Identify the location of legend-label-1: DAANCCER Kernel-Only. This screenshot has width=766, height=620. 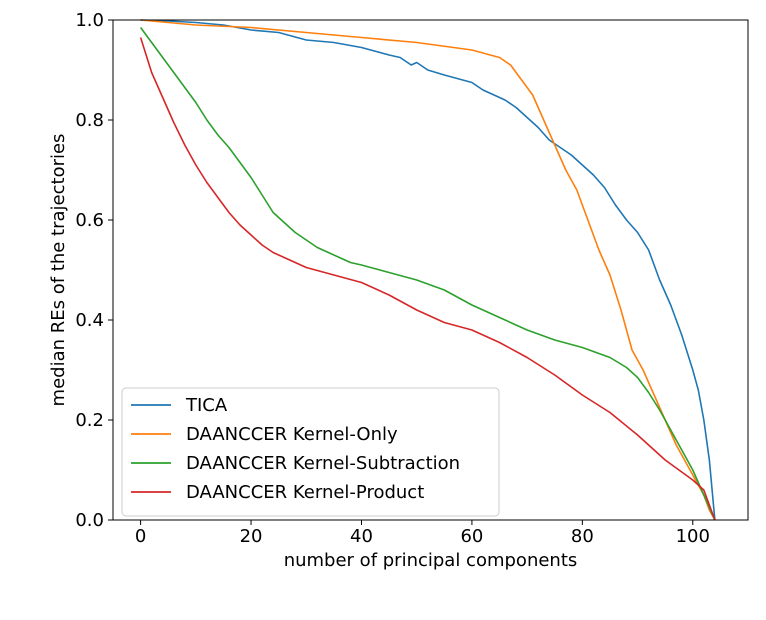
(292, 434).